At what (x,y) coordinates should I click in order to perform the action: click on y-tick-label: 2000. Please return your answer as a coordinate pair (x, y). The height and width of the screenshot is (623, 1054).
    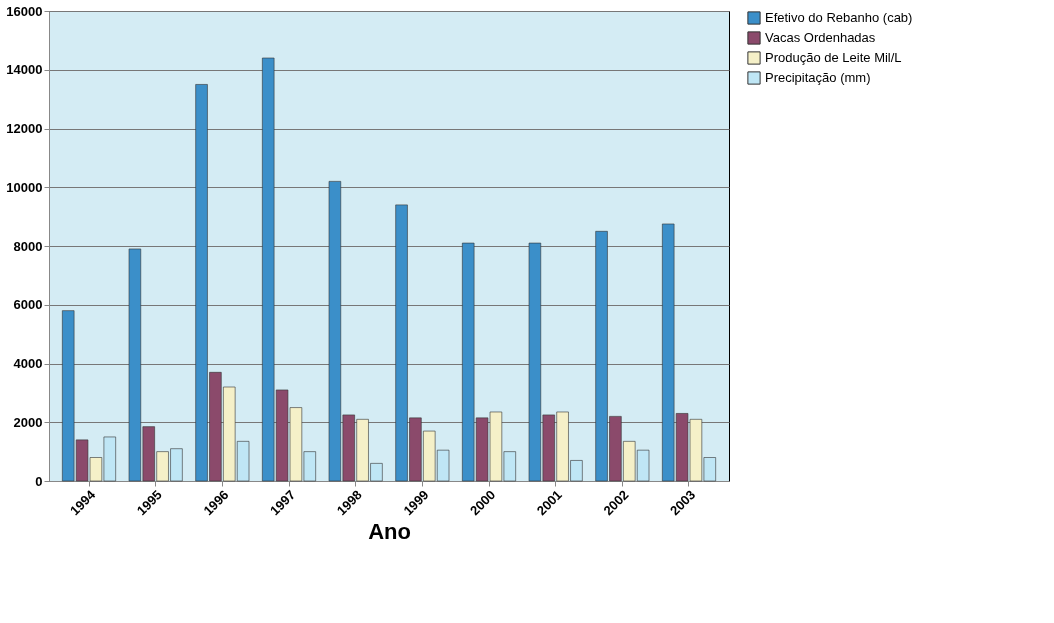
    Looking at the image, I should click on (28, 422).